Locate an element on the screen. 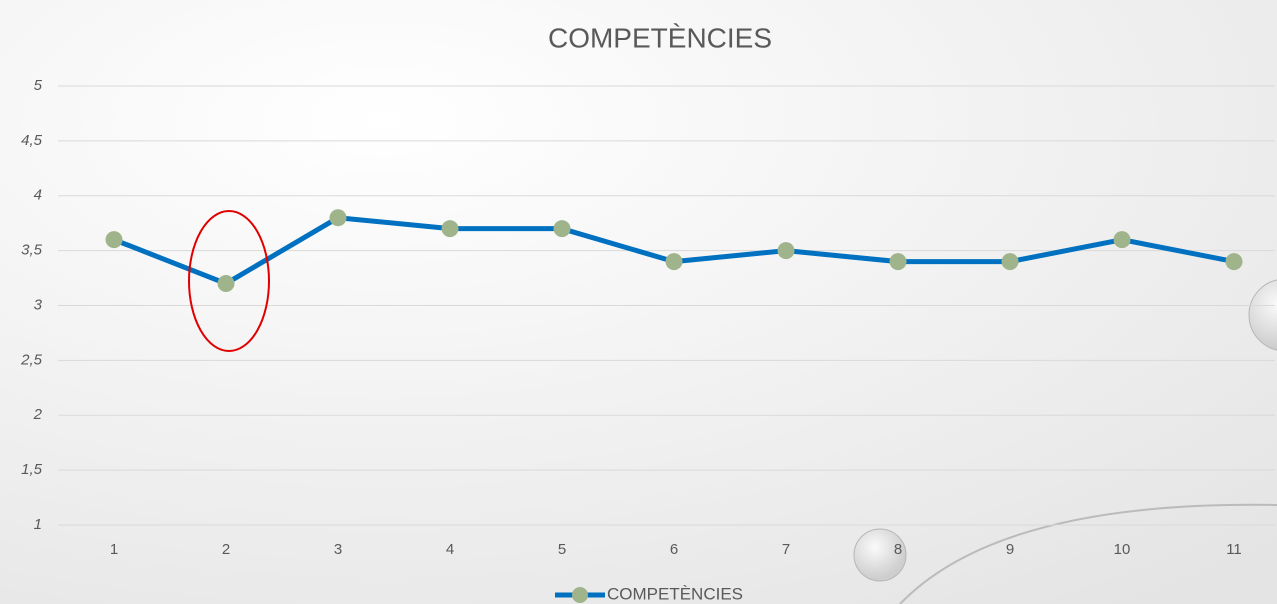 The height and width of the screenshot is (604, 1277). chart-title: COMPETÈNCIES is located at coordinates (660, 37).